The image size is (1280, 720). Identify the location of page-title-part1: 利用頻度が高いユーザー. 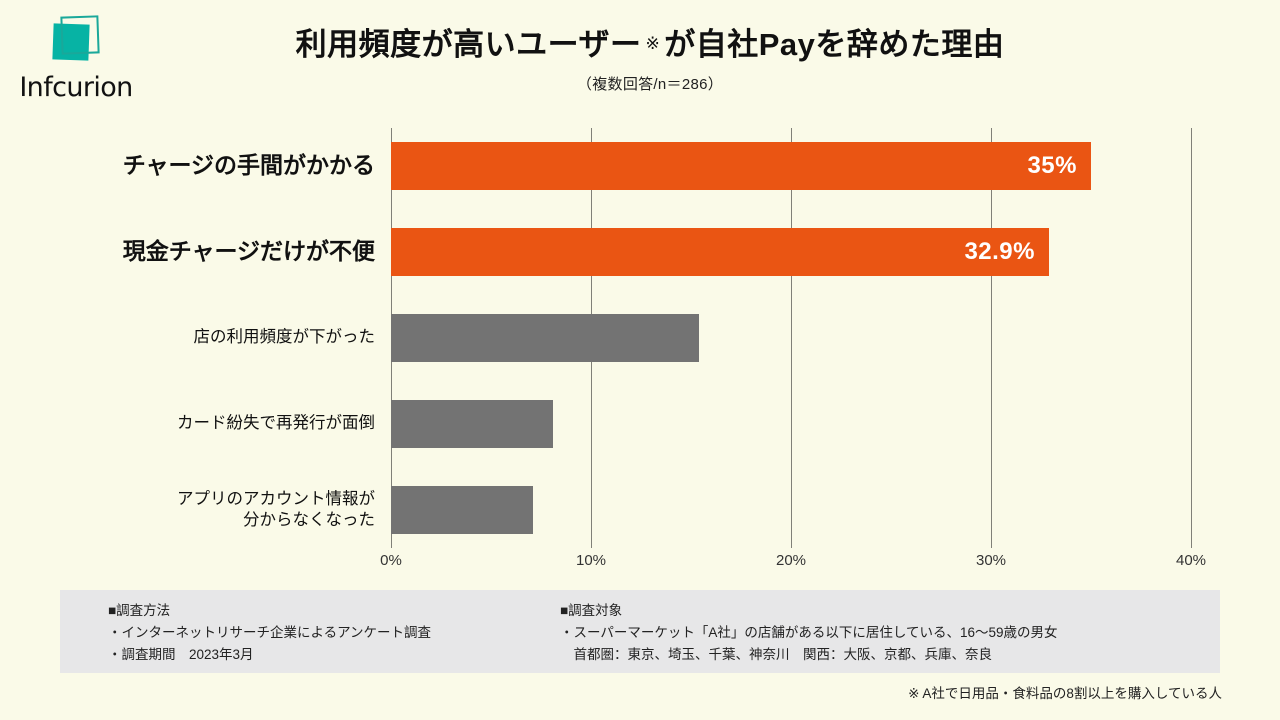
(468, 44).